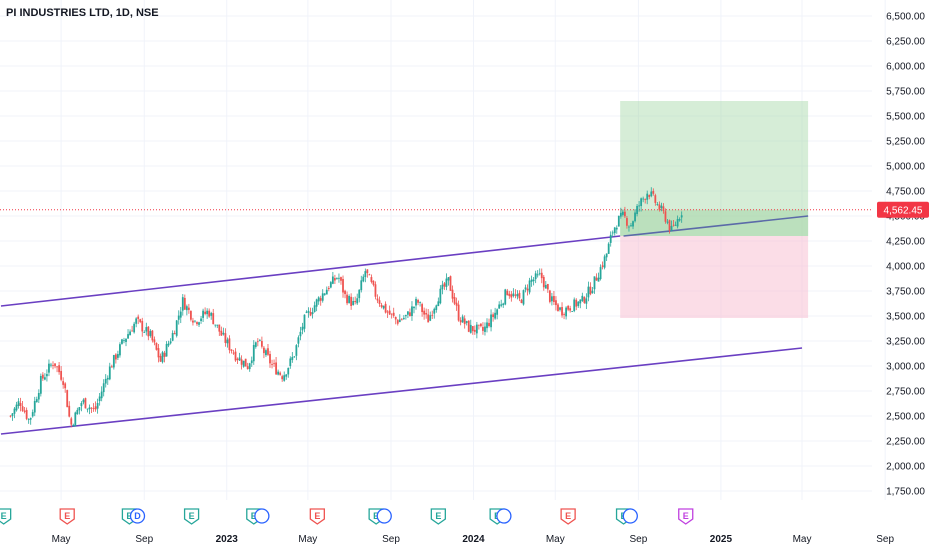 This screenshot has width=932, height=550. Describe the element at coordinates (905, 292) in the screenshot. I see `y-tick-label: 3,750.00` at that location.